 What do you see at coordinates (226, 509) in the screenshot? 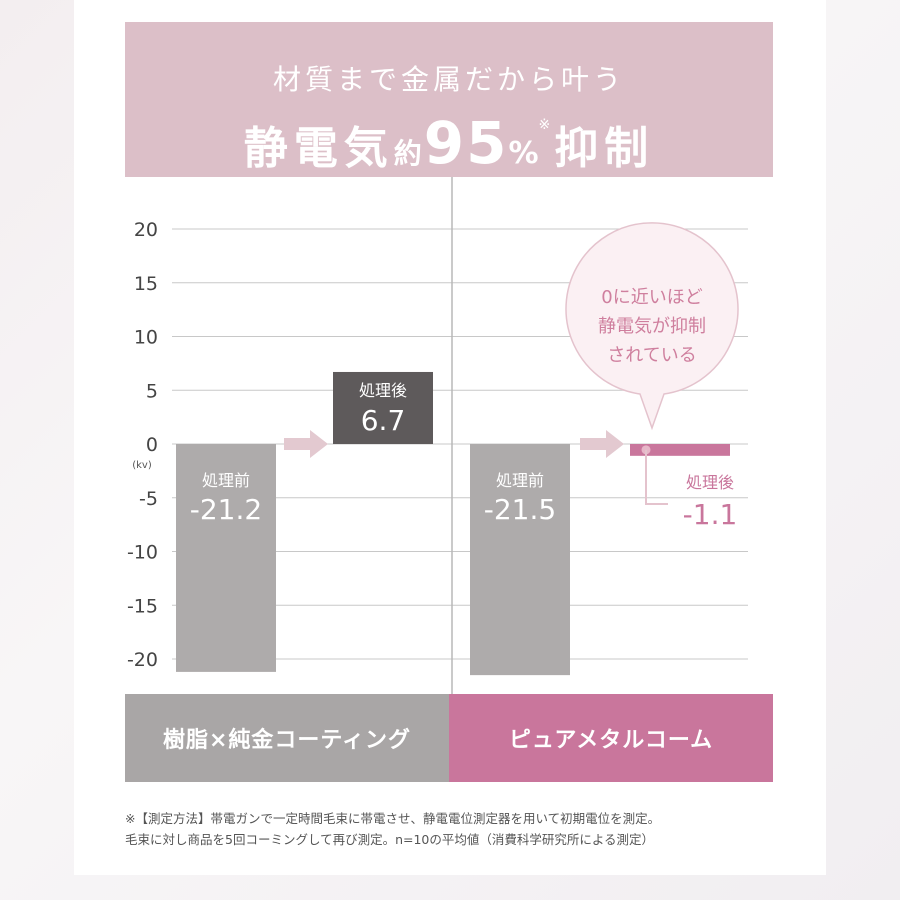
I see `data-label-before-resin: -21.2` at bounding box center [226, 509].